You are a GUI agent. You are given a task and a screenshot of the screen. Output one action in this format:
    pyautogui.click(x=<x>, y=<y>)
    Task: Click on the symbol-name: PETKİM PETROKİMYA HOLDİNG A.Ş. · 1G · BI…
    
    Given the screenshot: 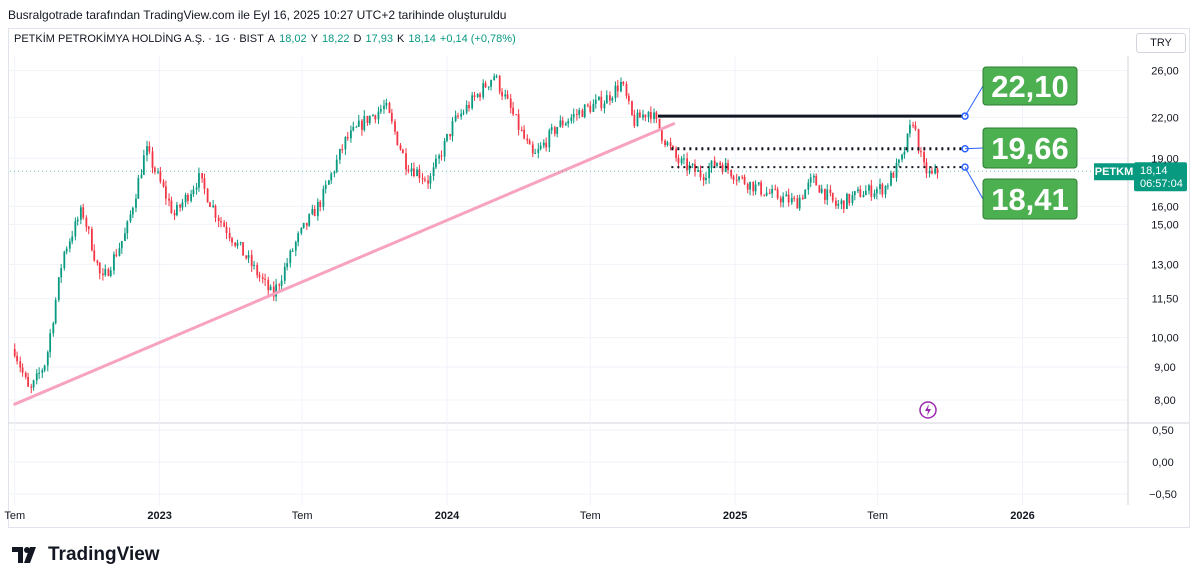 What is the action you would take?
    pyautogui.click(x=139, y=39)
    